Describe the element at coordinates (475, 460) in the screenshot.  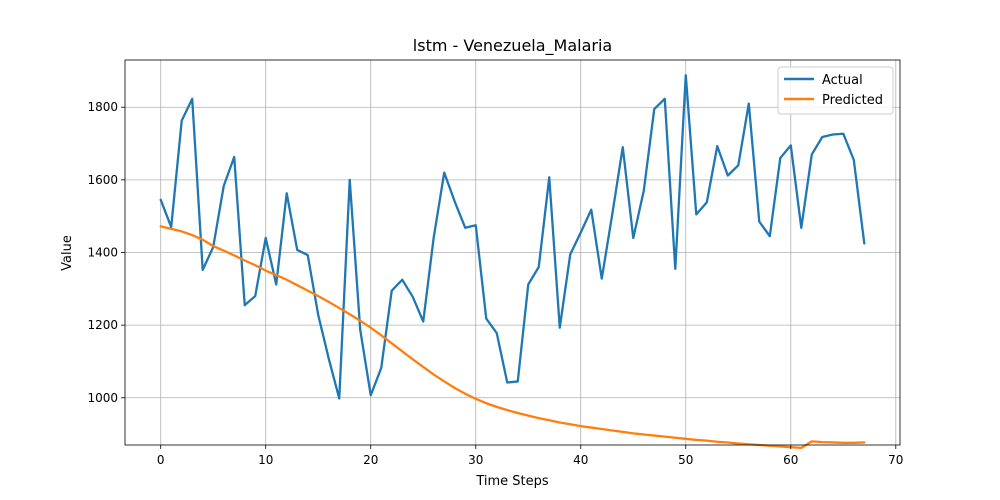
I see `x-tick-label: 30` at that location.